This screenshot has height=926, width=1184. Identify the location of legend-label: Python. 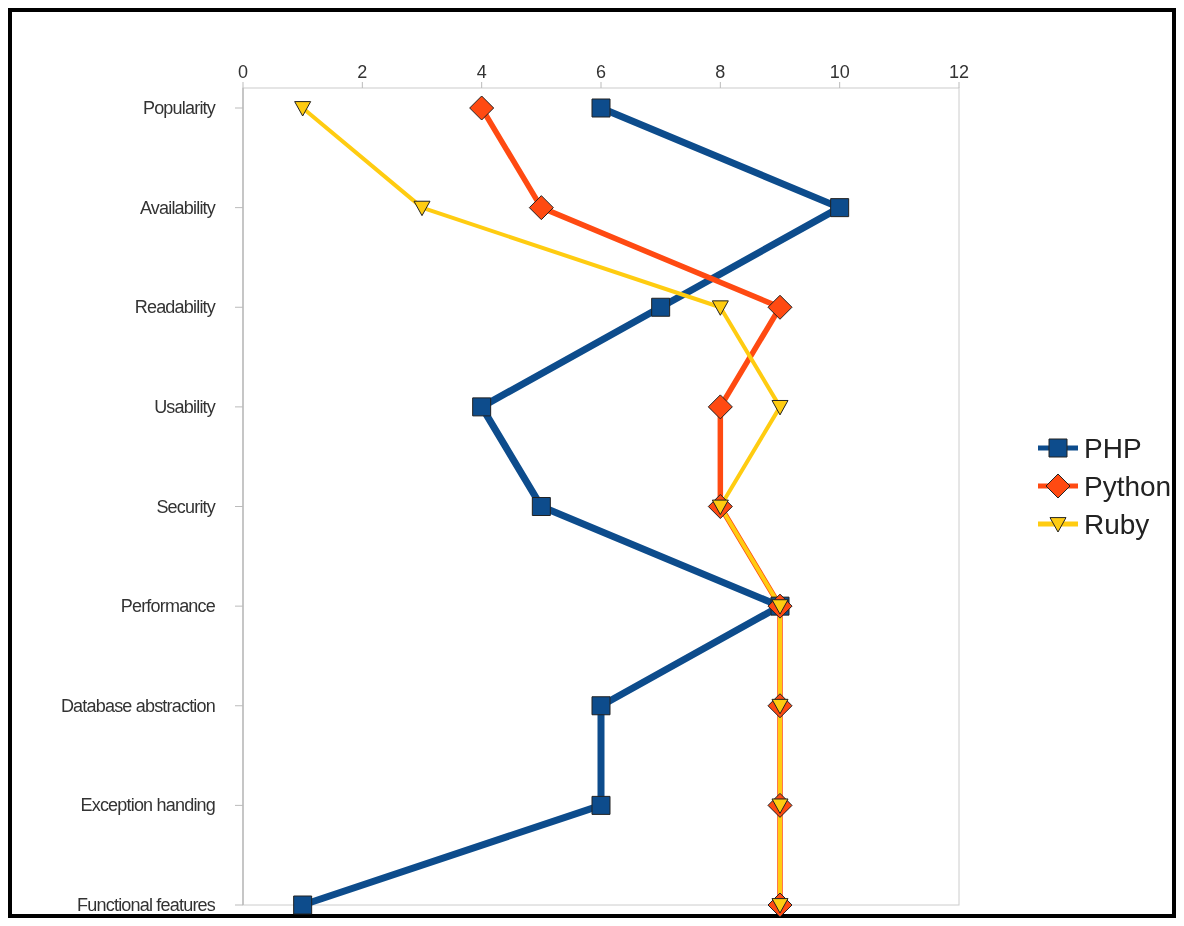
(1128, 486).